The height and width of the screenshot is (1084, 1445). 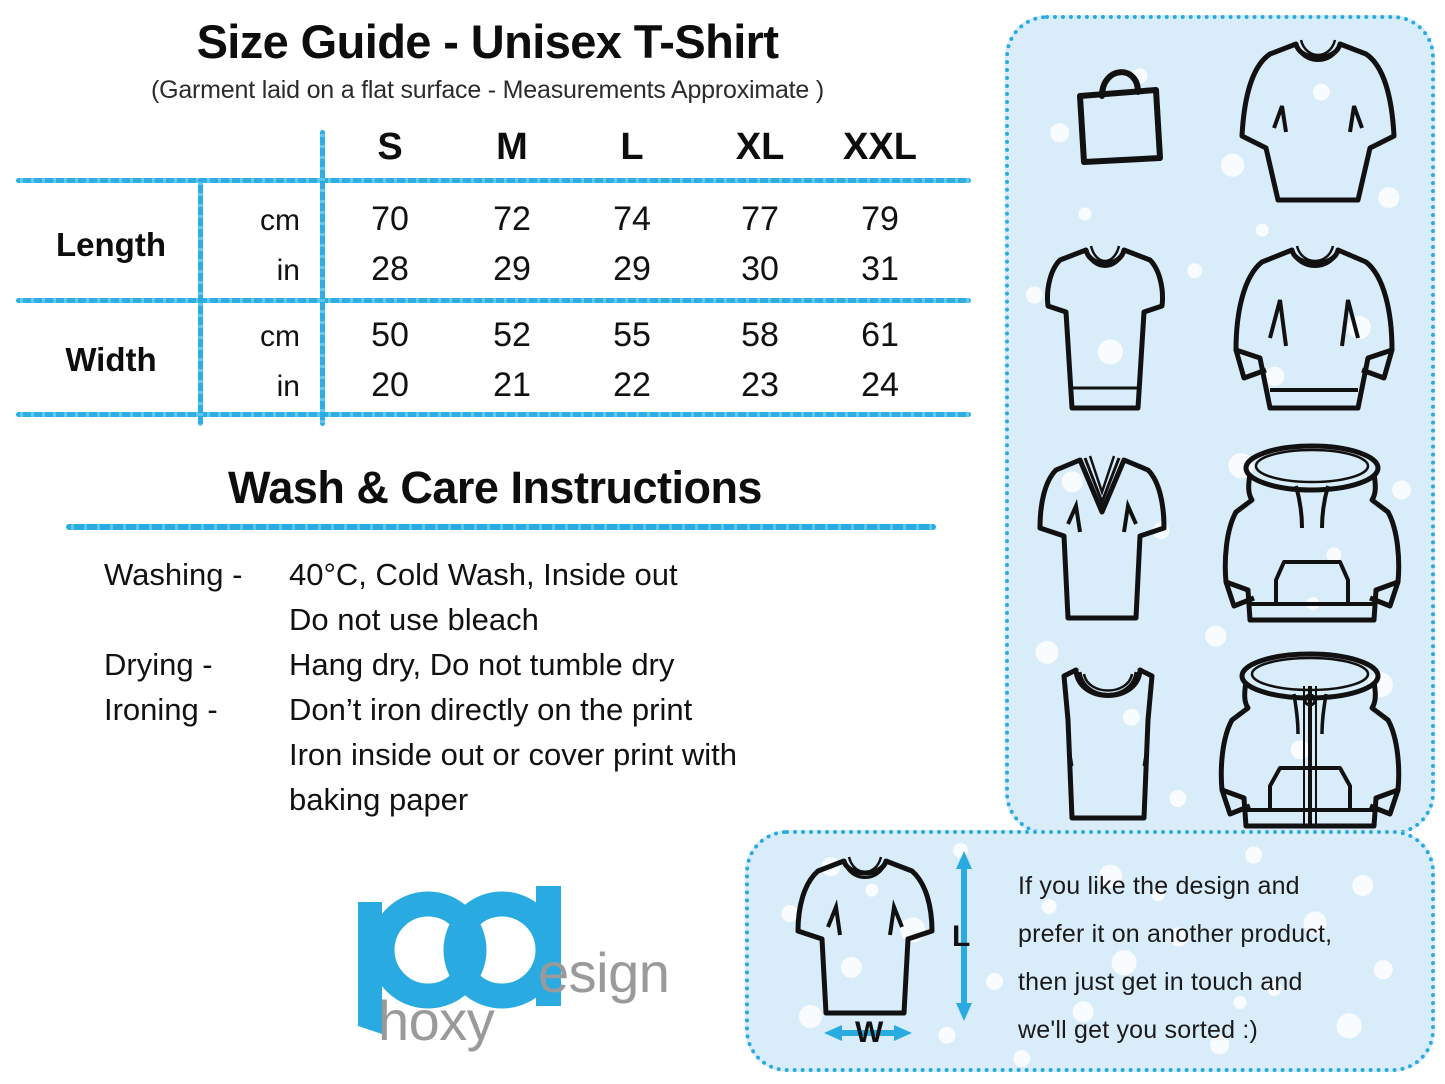 I want to click on sweatshirt-icon, so click(x=1314, y=333).